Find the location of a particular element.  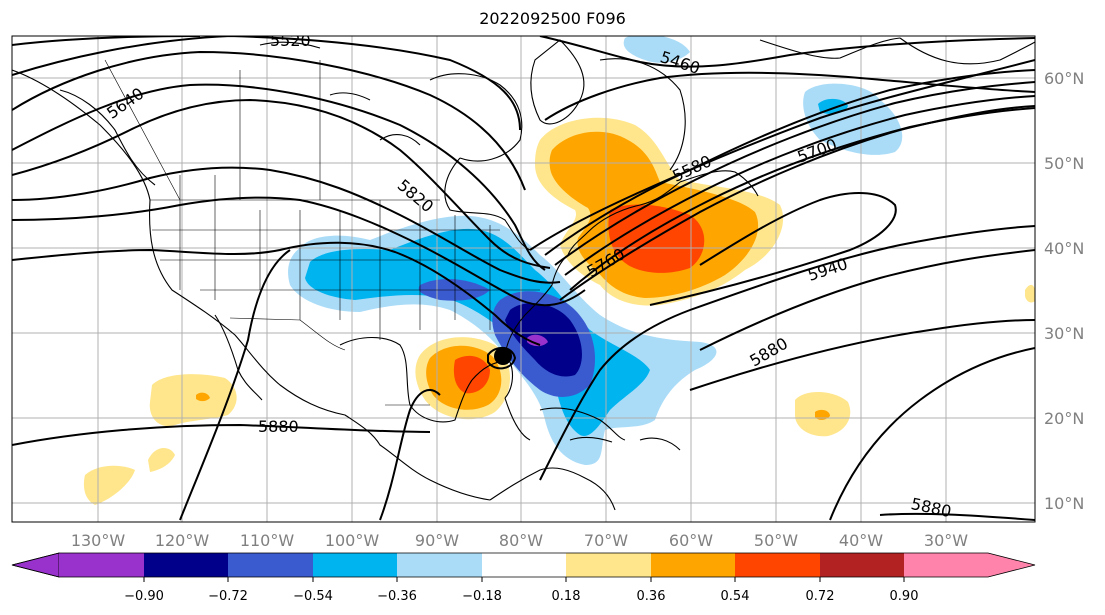

colorbar-tick-label: 0.72 is located at coordinates (820, 596).